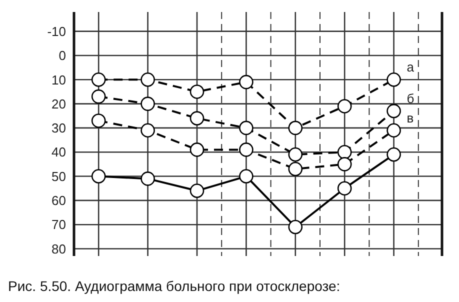 Image resolution: width=459 pixels, height=302 pixels. I want to click on y-tick-label: 50, so click(59, 176).